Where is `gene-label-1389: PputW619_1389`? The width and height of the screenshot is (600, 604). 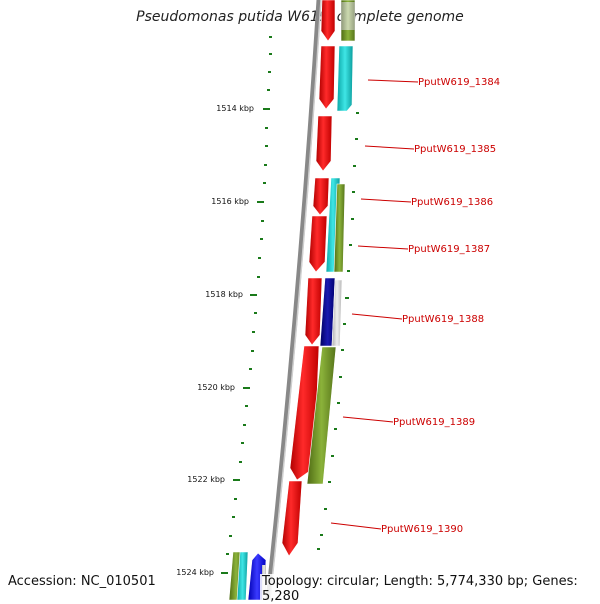 gene-label-1389: PputW619_1389 is located at coordinates (434, 422).